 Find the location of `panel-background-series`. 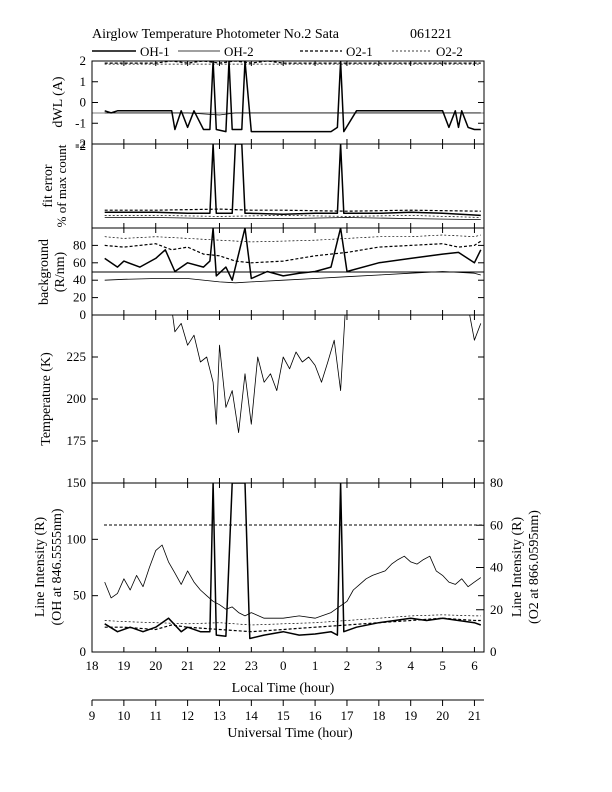

panel-background-series is located at coordinates (293, 256).